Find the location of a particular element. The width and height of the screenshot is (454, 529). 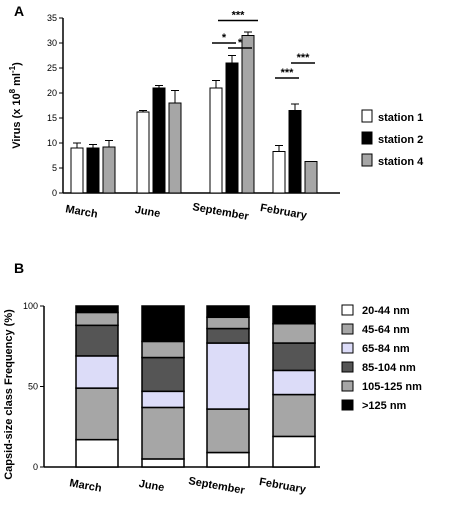

legend-label: station 1 is located at coordinates (400, 118).